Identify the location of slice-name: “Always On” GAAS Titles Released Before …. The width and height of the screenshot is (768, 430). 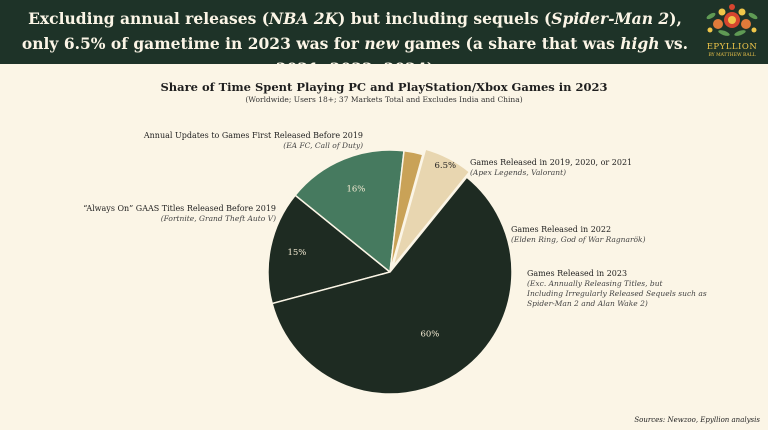
(179, 208).